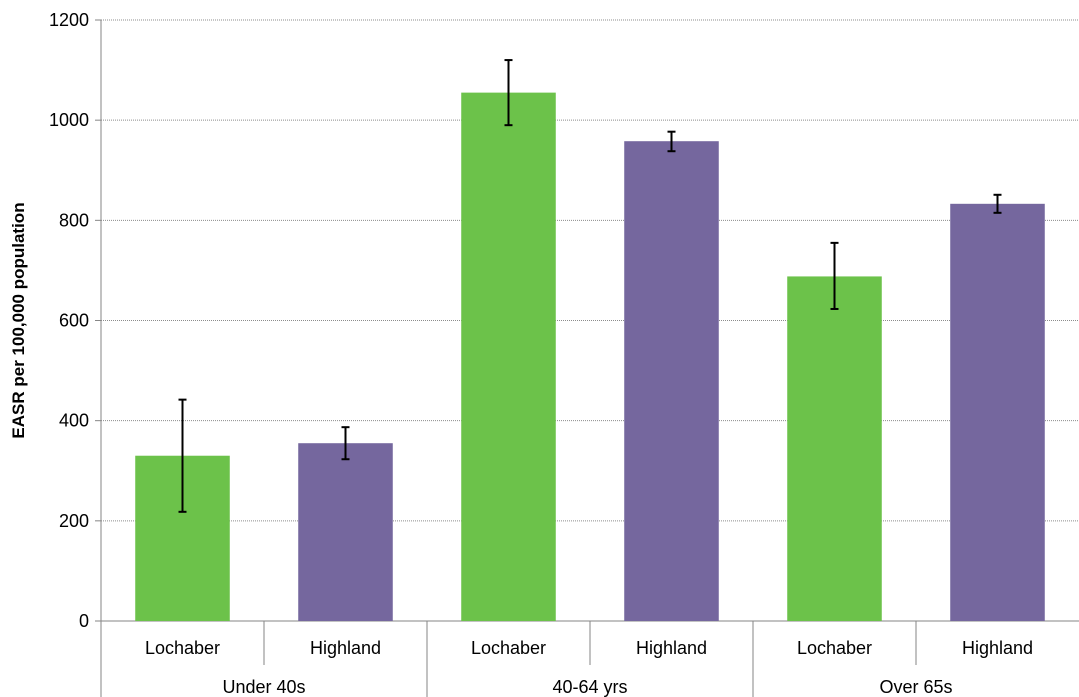 The height and width of the screenshot is (697, 1079). Describe the element at coordinates (69, 20) in the screenshot. I see `y-tick-label: 1200` at that location.